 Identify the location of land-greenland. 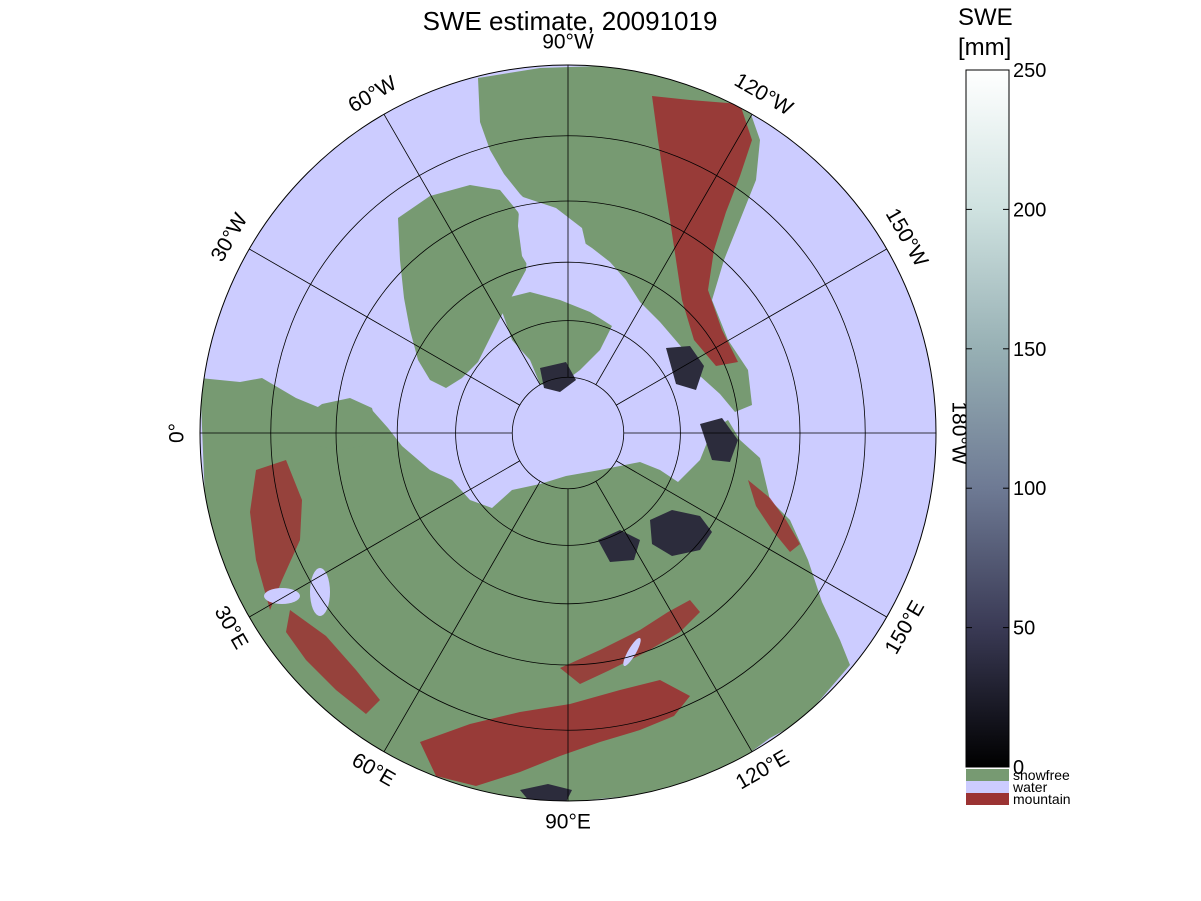
(463, 286).